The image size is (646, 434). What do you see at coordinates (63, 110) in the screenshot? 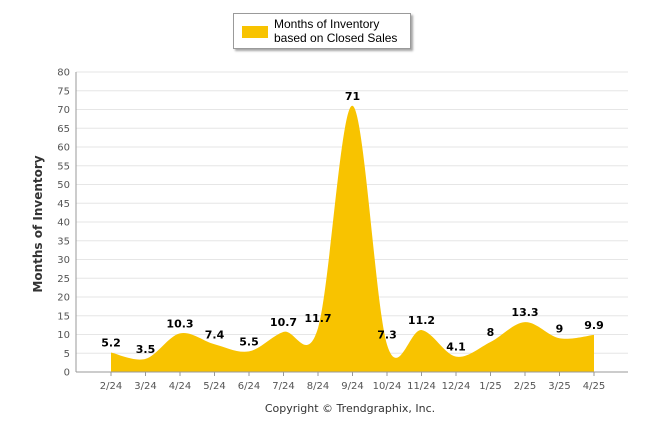
I see `y-tick-label: 70` at bounding box center [63, 110].